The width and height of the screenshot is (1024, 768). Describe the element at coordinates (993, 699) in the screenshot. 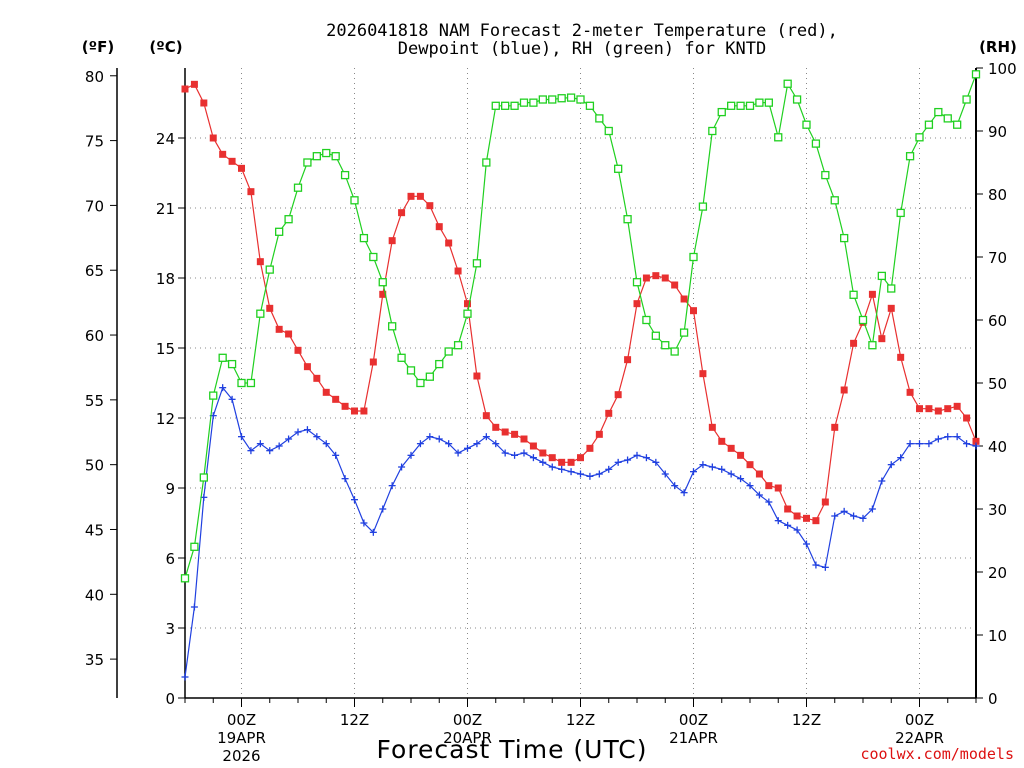

I see `rh-tick-label: 0` at that location.